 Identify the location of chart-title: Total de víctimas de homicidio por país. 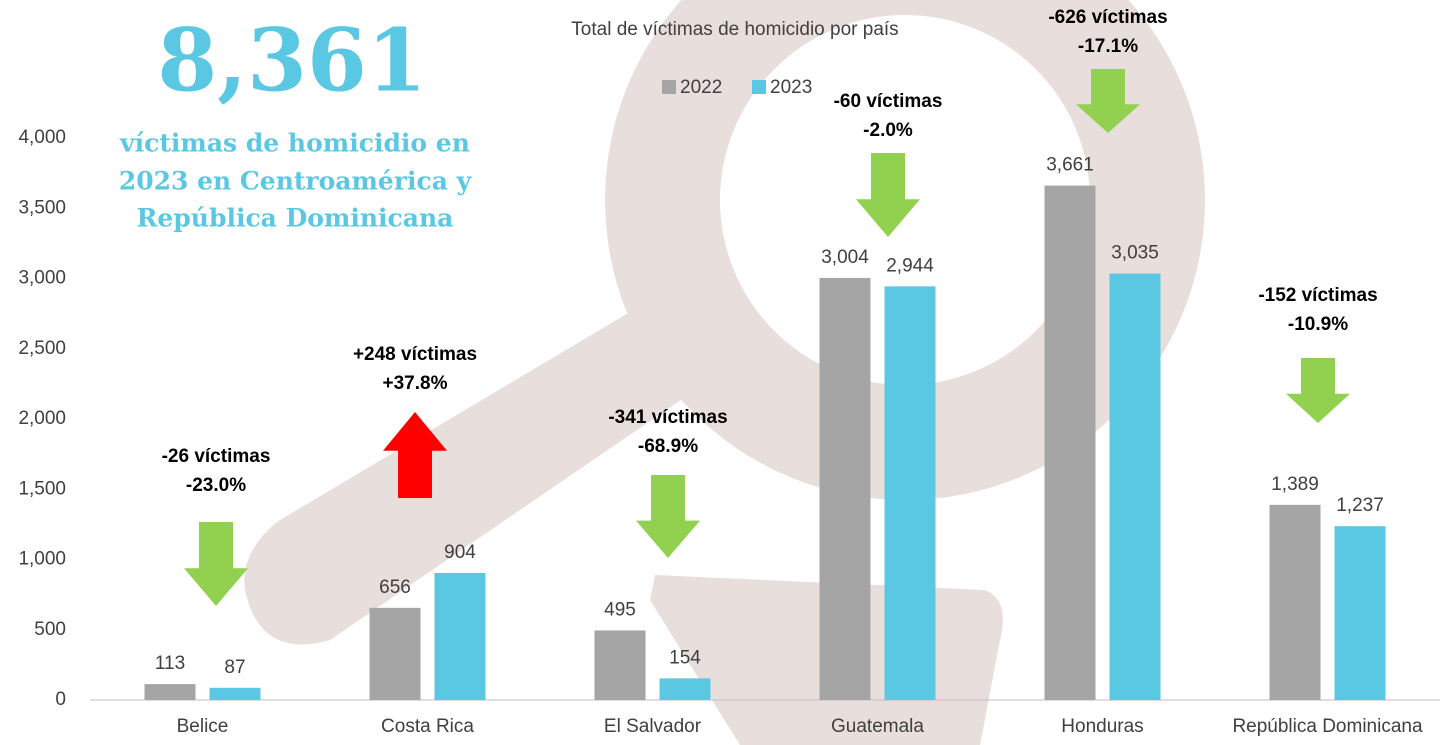
(734, 29).